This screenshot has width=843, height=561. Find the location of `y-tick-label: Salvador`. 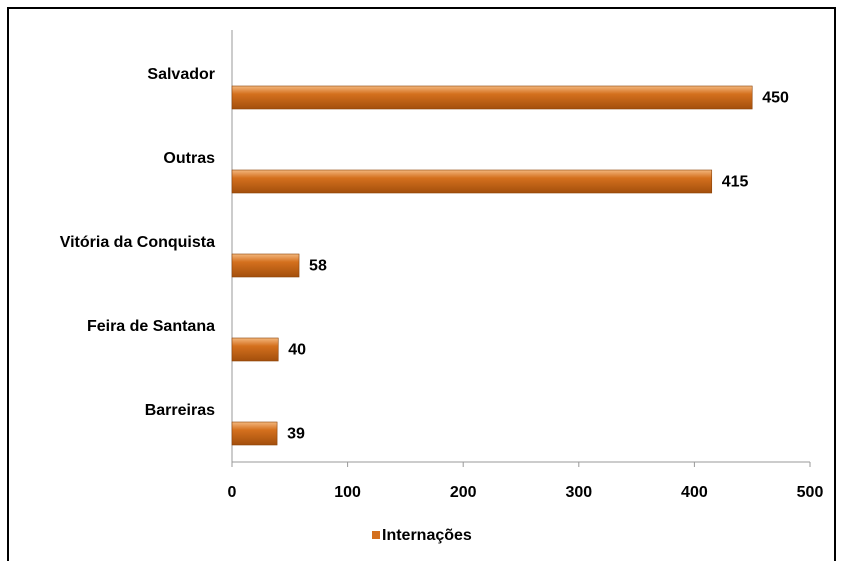

y-tick-label: Salvador is located at coordinates (181, 74).